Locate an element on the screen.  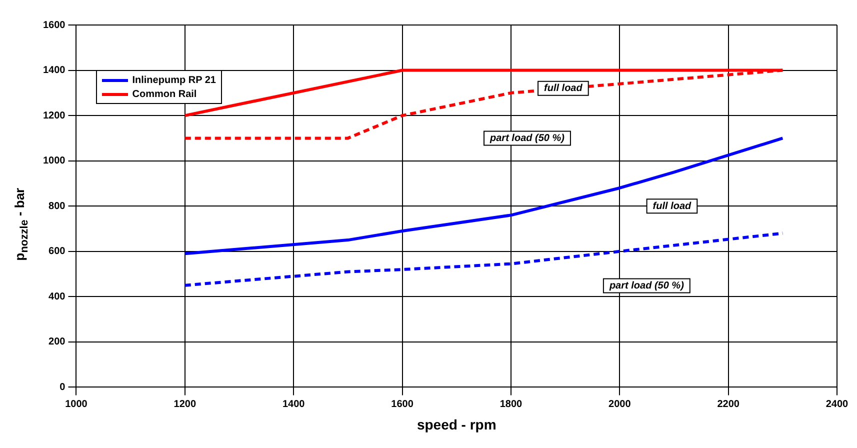
y-tick-label: 1000 is located at coordinates (54, 161).